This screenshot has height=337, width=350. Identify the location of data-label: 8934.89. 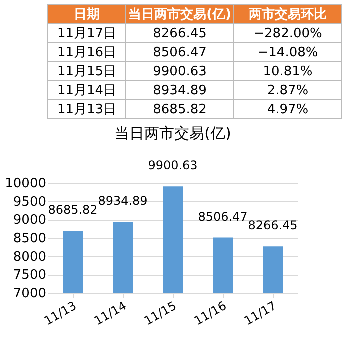
(123, 201).